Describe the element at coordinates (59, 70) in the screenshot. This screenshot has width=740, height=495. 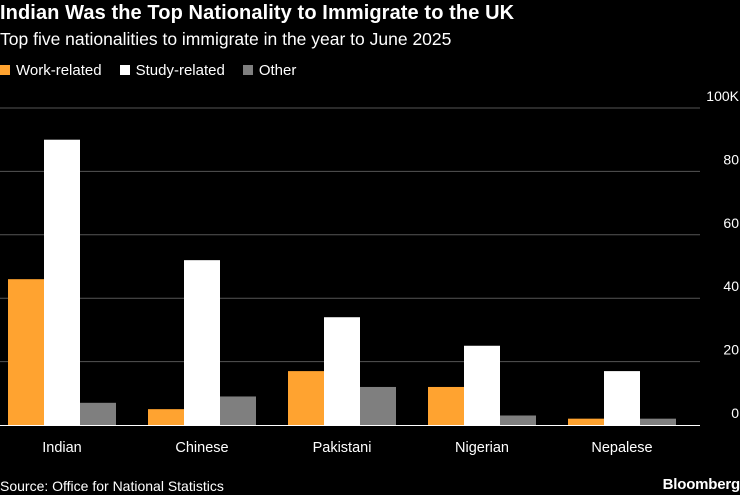
I see `legend-label-work: Work-related` at that location.